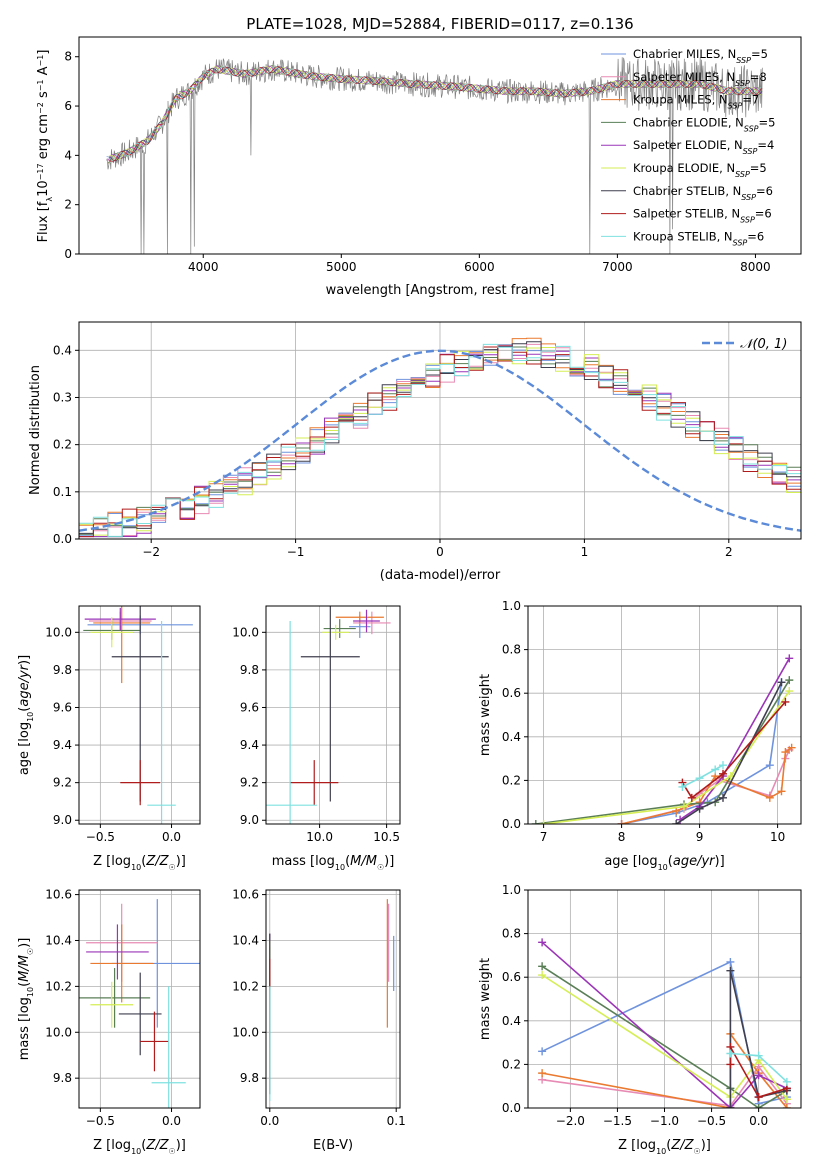 This screenshot has height=1170, width=819. Describe the element at coordinates (702, 216) in the screenshot. I see `legend-label: Salpeter STELIB, NSSP=6` at that location.